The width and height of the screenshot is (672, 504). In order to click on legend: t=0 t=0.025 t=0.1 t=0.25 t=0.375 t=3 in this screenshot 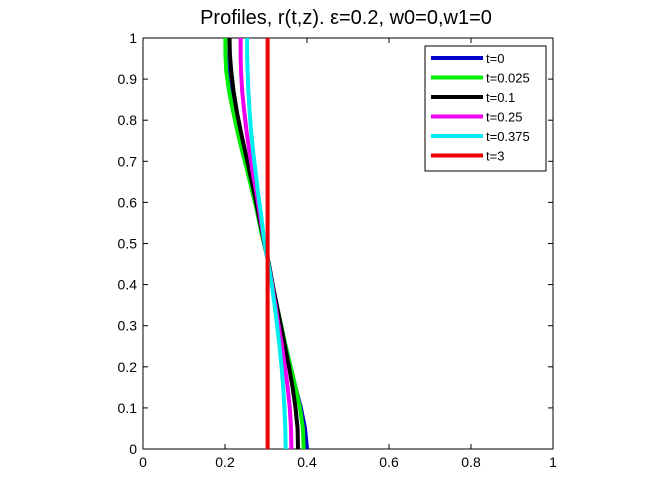, I will do `click(485, 108)`.